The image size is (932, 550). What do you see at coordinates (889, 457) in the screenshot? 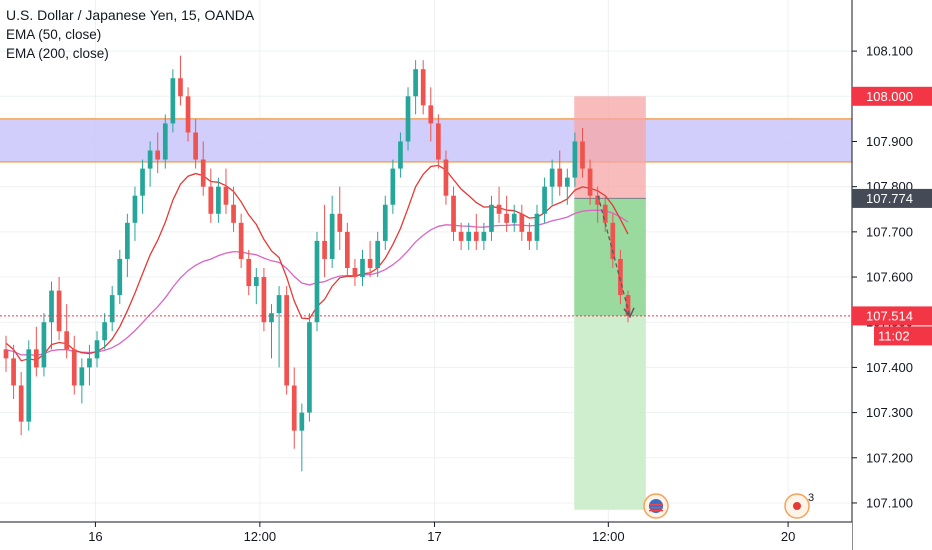
I see `price-tick-label: 107.200` at bounding box center [889, 457].